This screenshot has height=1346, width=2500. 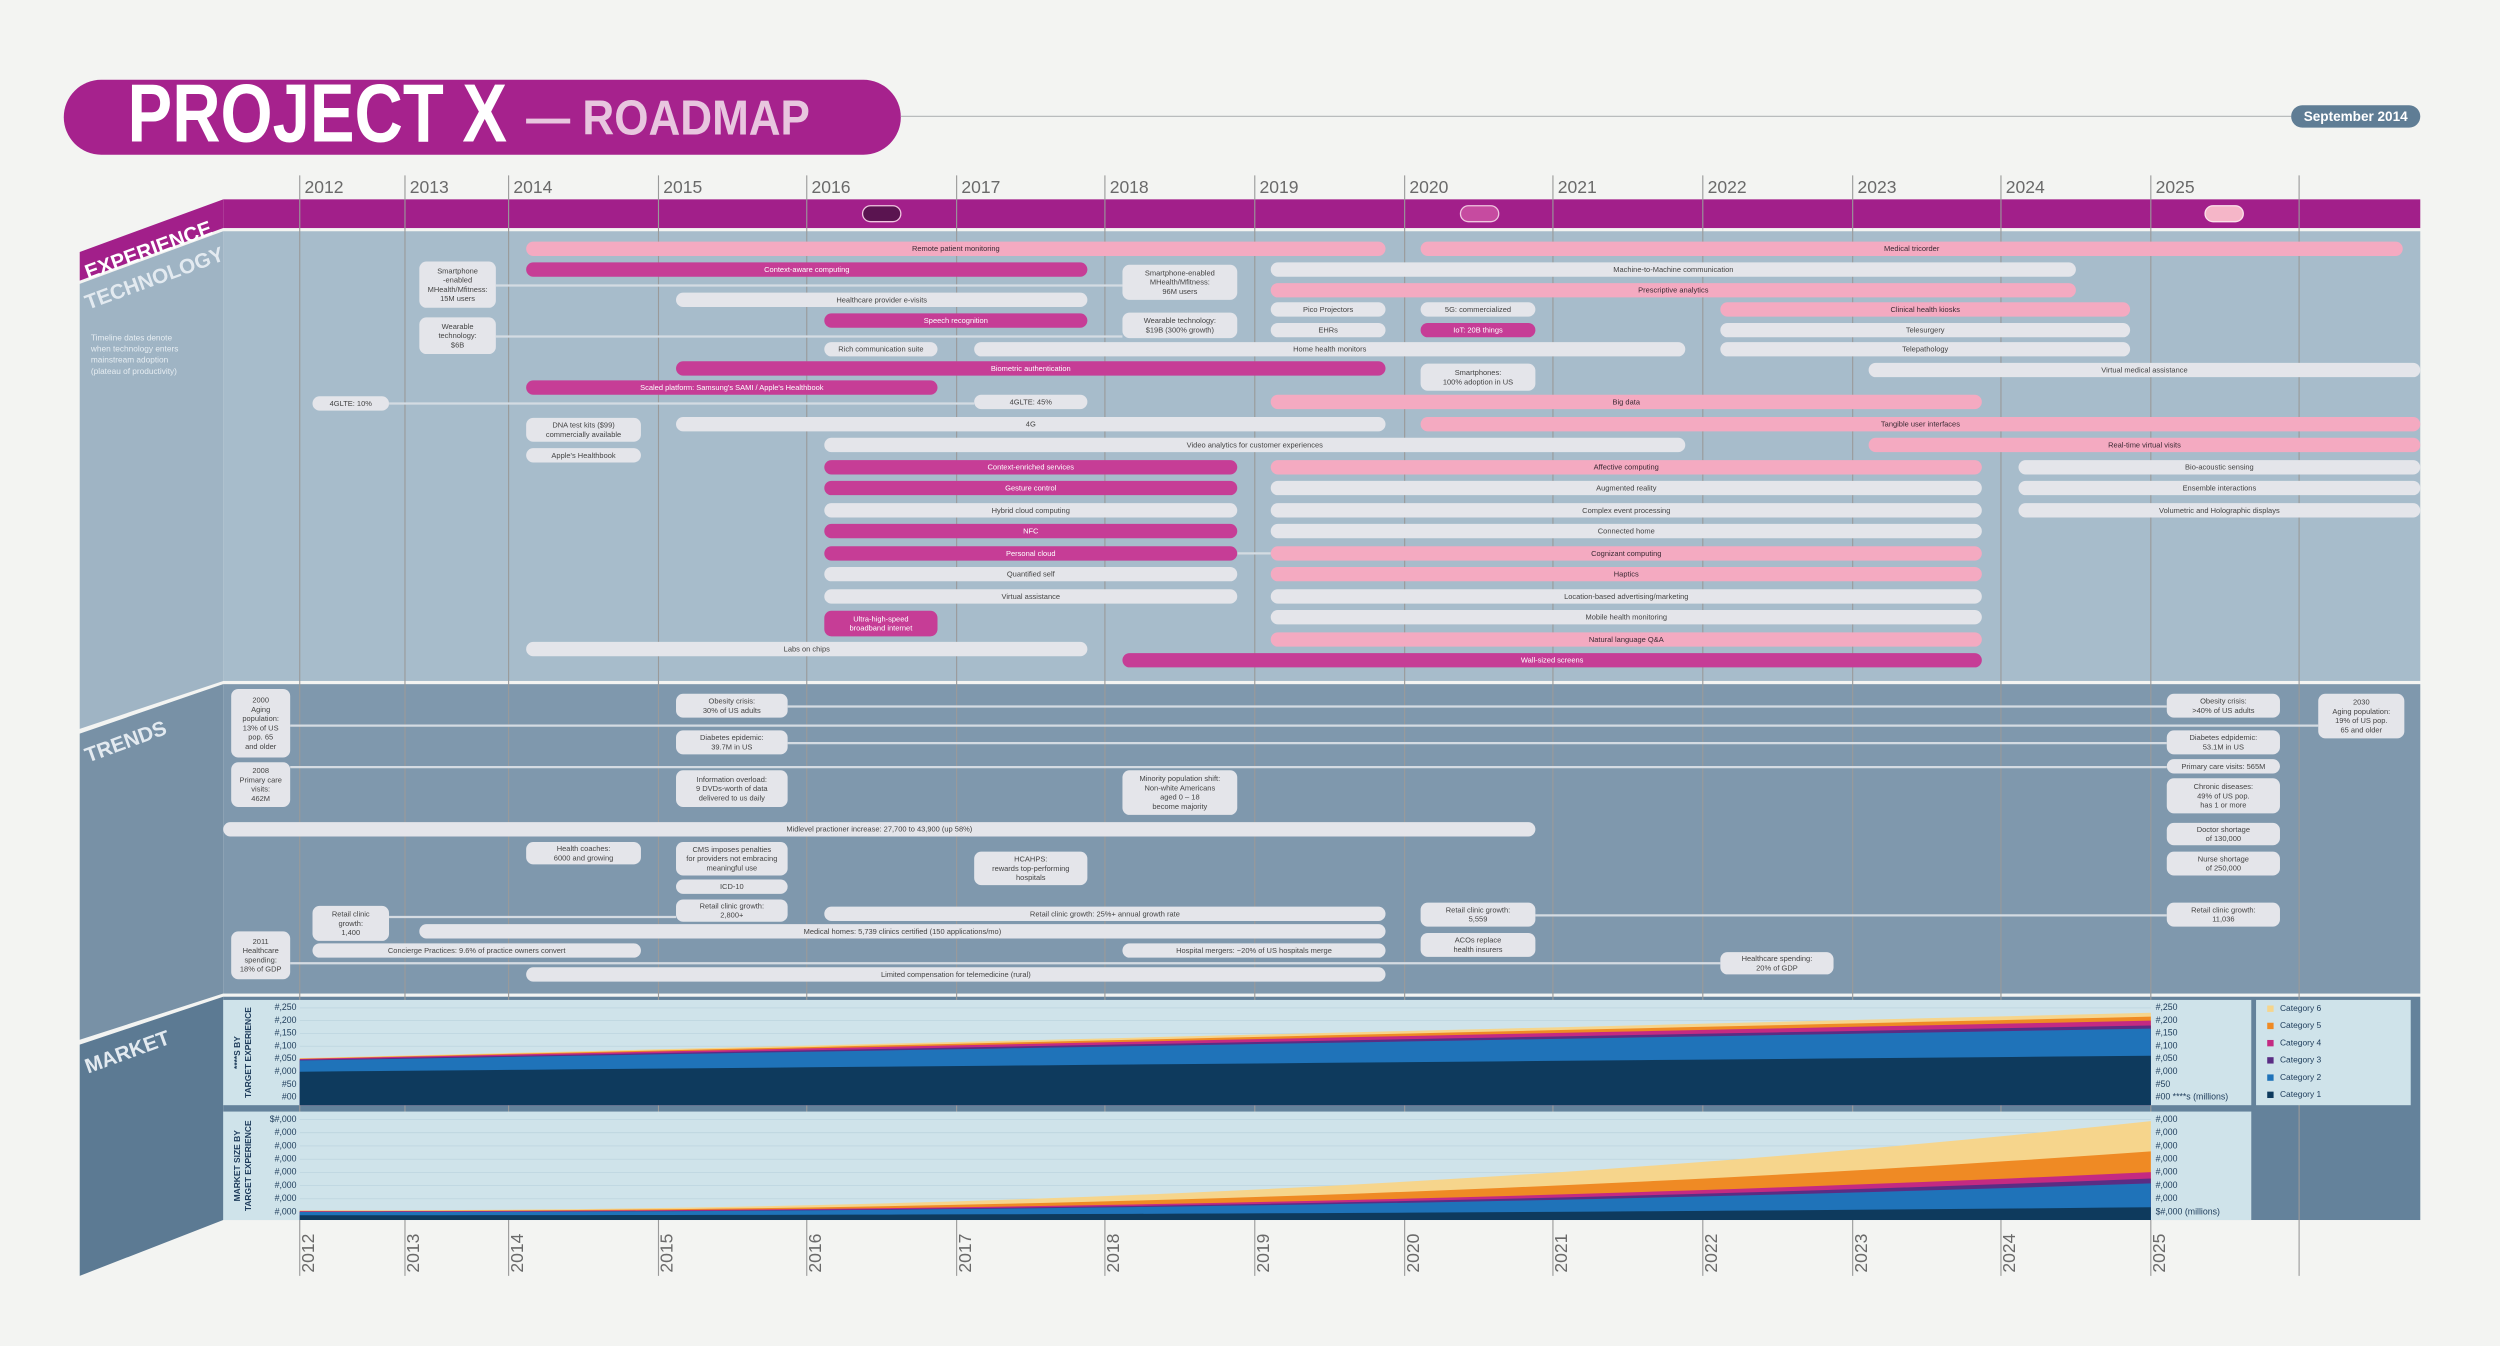 What do you see at coordinates (1031, 553) in the screenshot?
I see `item-label: Personal cloud` at bounding box center [1031, 553].